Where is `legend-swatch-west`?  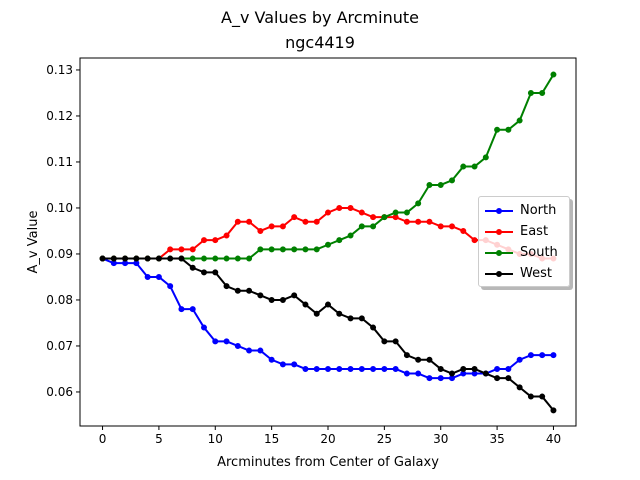
legend-swatch-west is located at coordinates (499, 274).